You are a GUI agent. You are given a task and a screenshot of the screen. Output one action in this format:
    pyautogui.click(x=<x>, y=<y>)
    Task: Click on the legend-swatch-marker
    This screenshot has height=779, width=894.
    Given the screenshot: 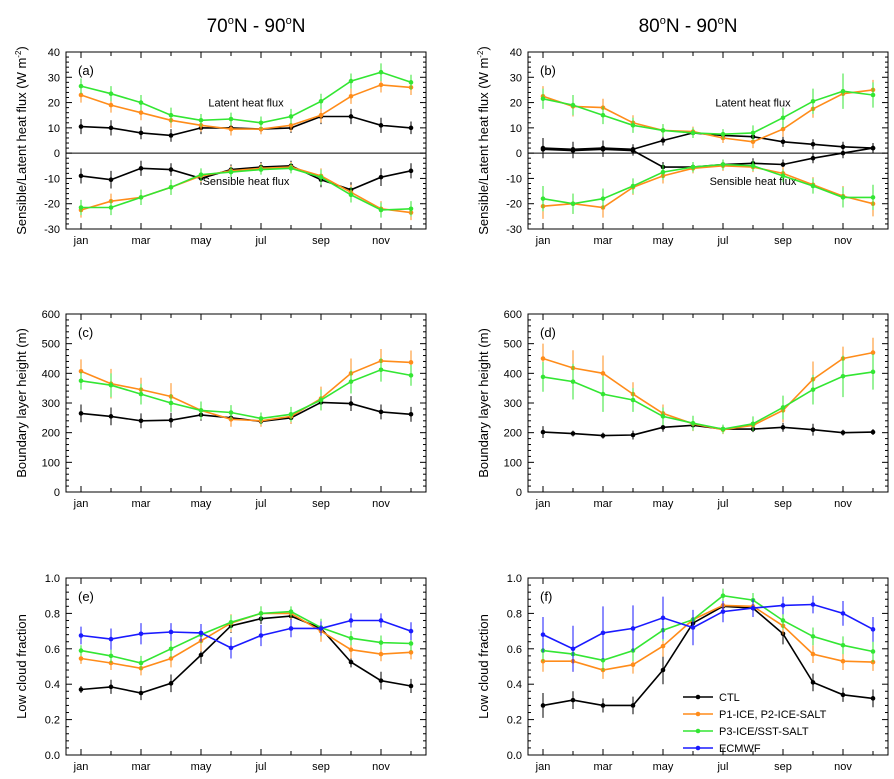 What is the action you would take?
    pyautogui.click(x=698, y=731)
    